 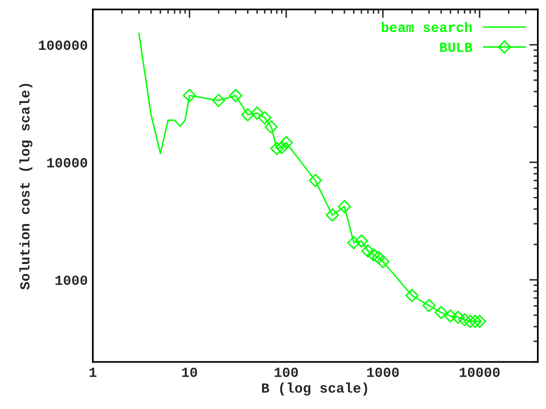 What do you see at coordinates (67, 163) in the screenshot?
I see `y-tick-label: 10000` at bounding box center [67, 163].